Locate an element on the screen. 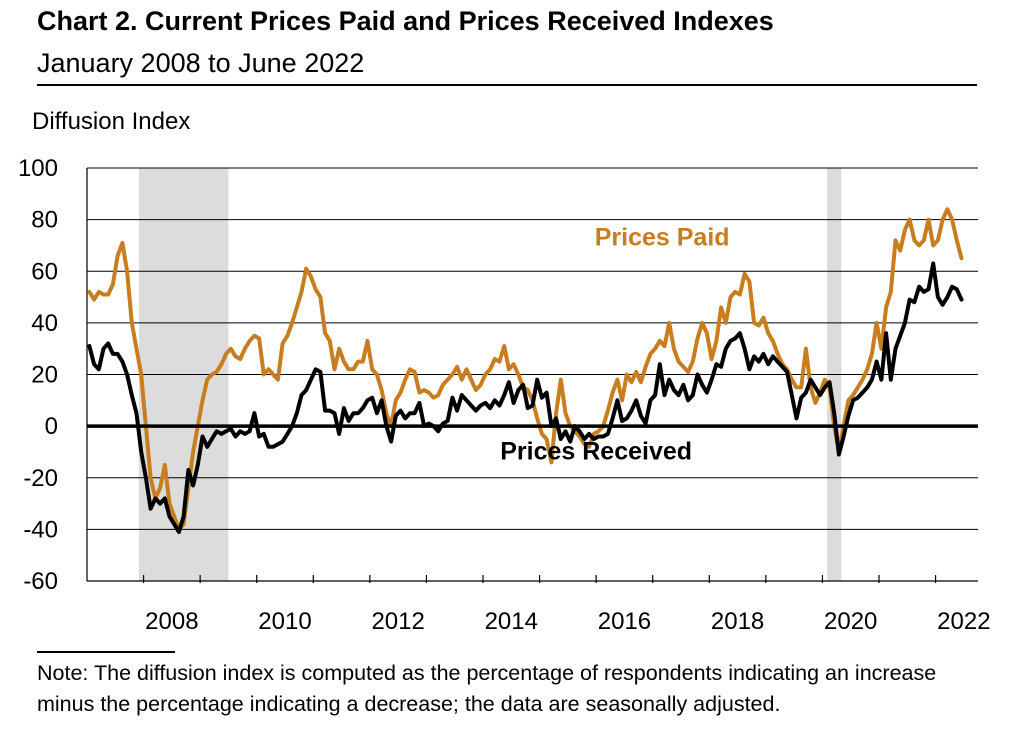 This screenshot has height=735, width=1013. y-tick-label--20: -20 is located at coordinates (40, 478).